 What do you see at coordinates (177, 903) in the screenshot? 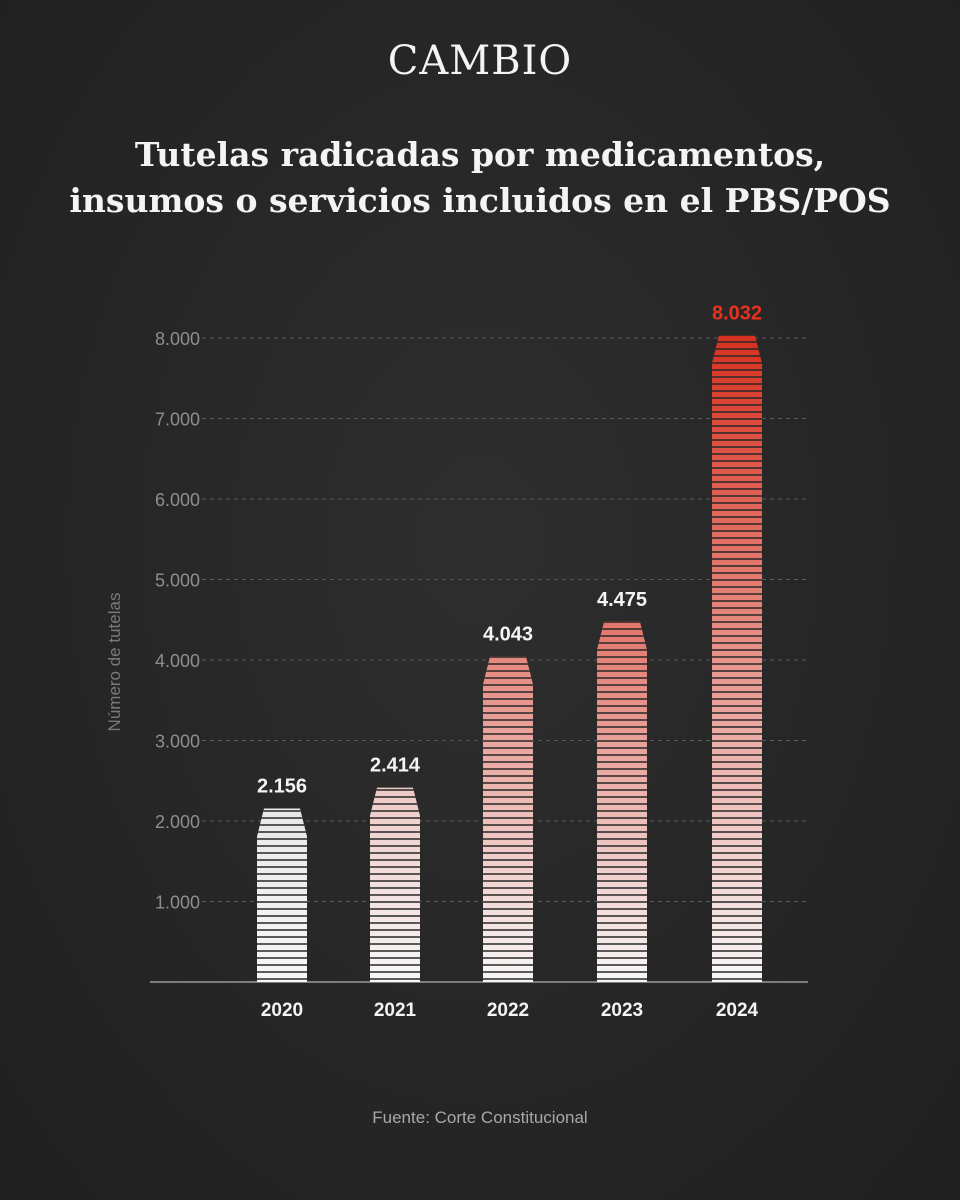
I see `y-tick-label: 1.000` at bounding box center [177, 903].